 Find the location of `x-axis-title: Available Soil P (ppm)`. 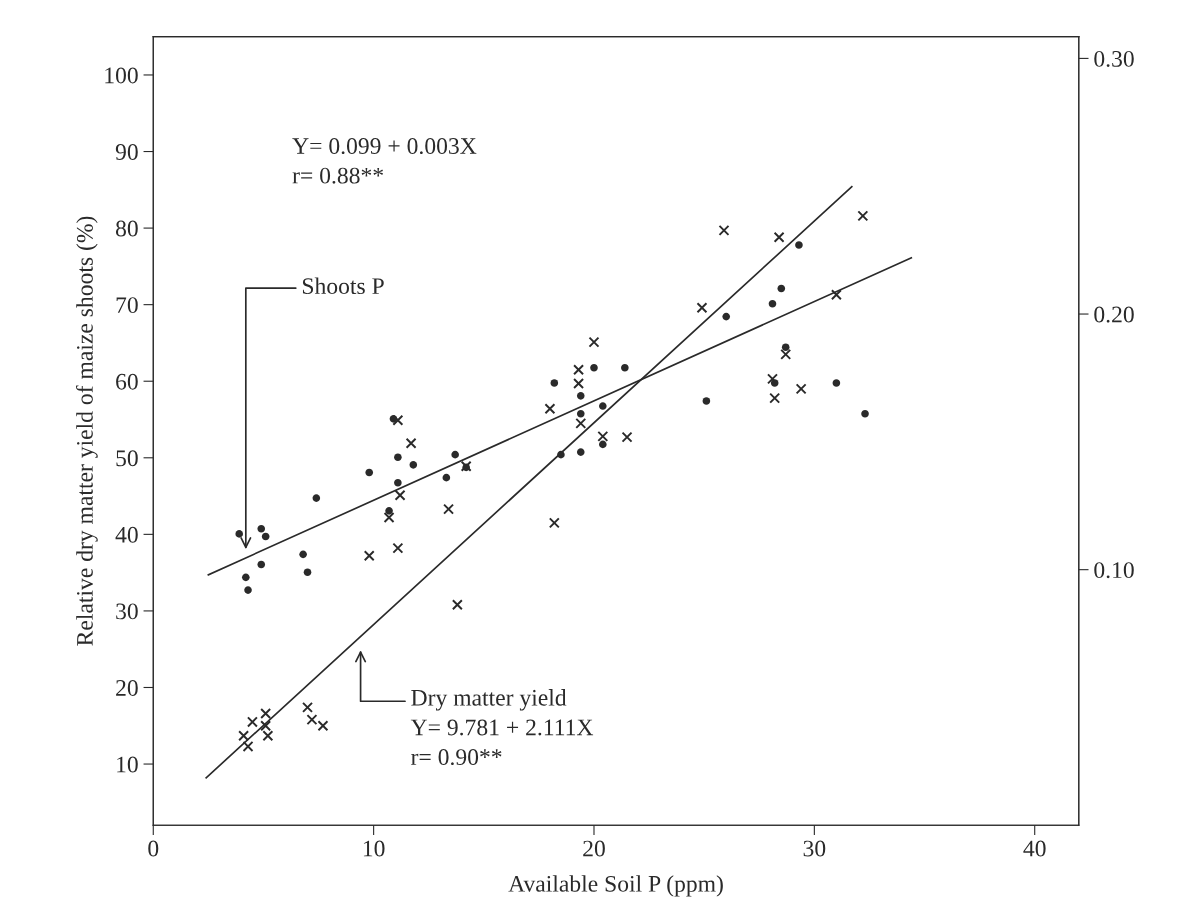

x-axis-title: Available Soil P (ppm) is located at coordinates (615, 886).